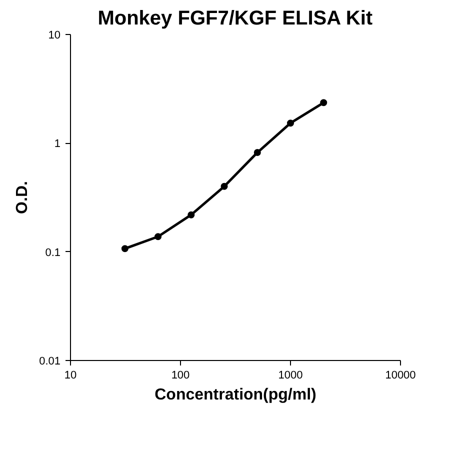  I want to click on y-tick-label: 0.01, so click(50, 362).